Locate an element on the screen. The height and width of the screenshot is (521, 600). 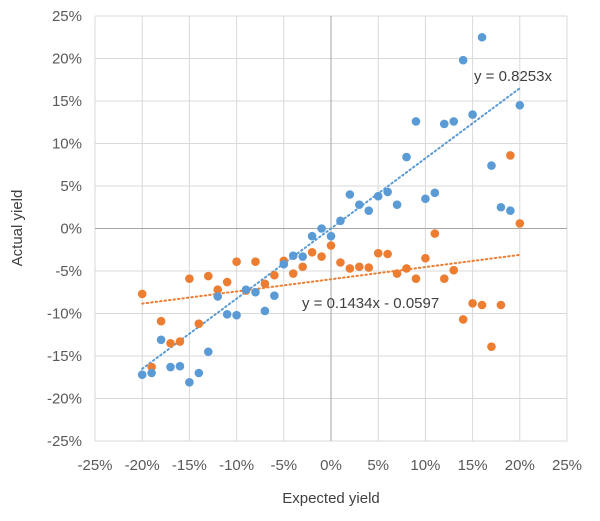
trendline-equation-orange: y = 0.1434x - 0.0597 is located at coordinates (370, 303).